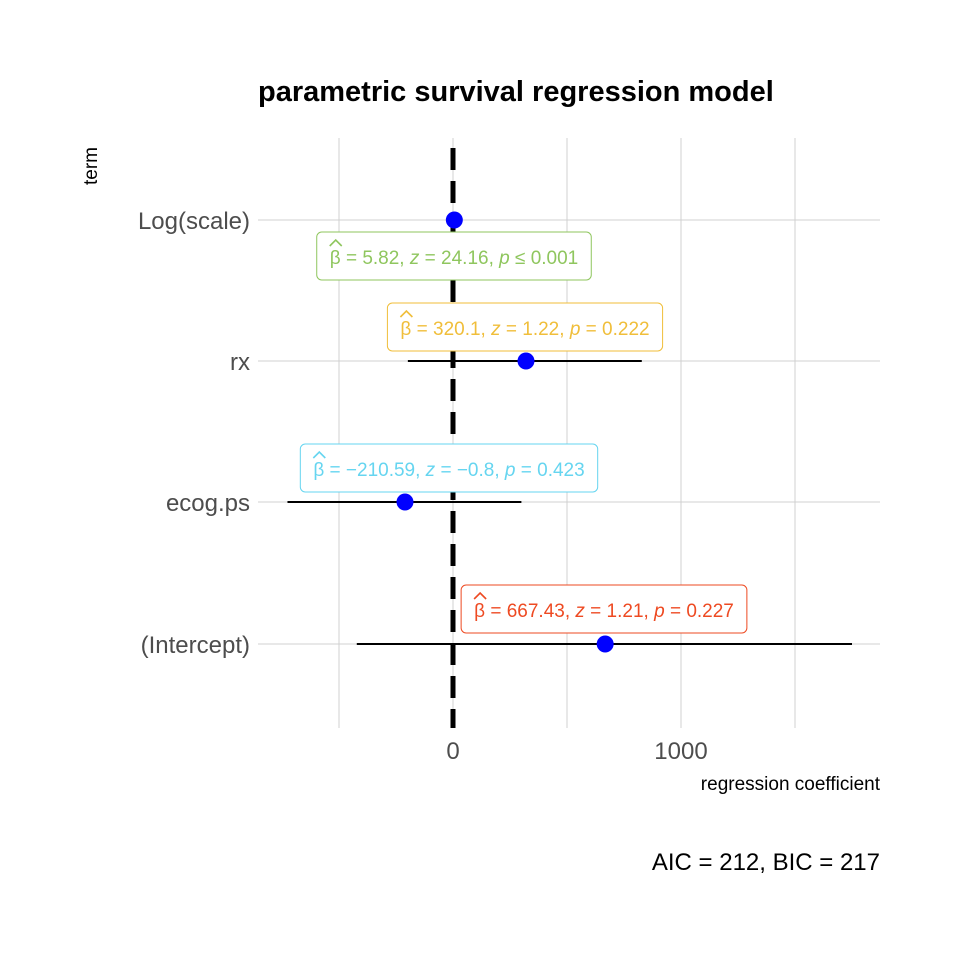 This screenshot has width=960, height=960. What do you see at coordinates (604, 611) in the screenshot?
I see `stat-label-text: β = 667.43, z = 1.21, p = 0.227` at bounding box center [604, 611].